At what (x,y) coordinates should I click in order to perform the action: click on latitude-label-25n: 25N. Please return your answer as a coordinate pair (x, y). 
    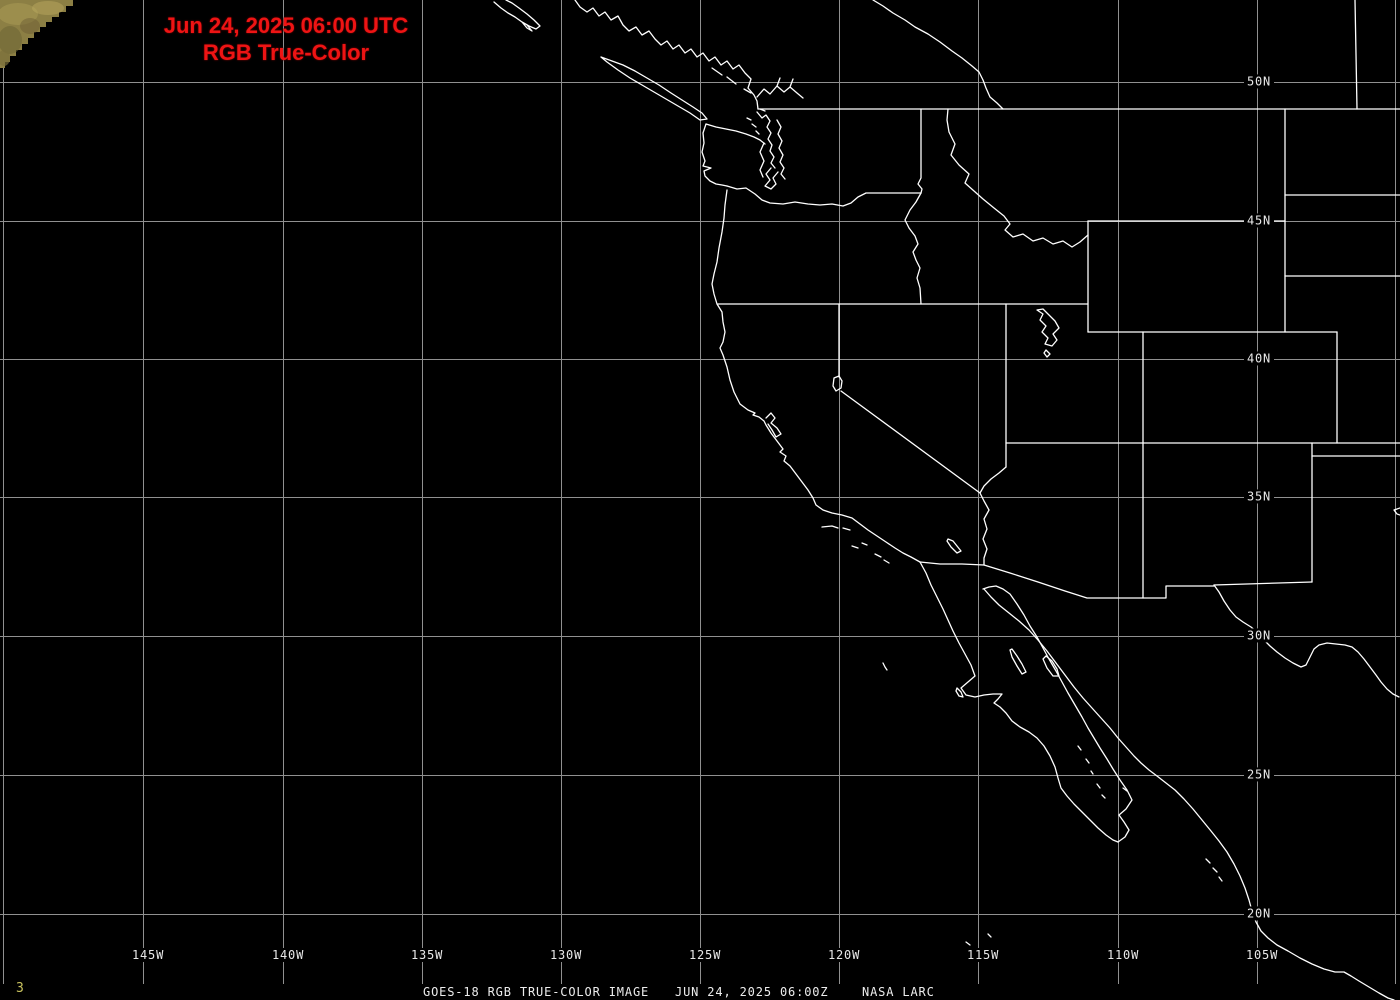
    Looking at the image, I should click on (1259, 774).